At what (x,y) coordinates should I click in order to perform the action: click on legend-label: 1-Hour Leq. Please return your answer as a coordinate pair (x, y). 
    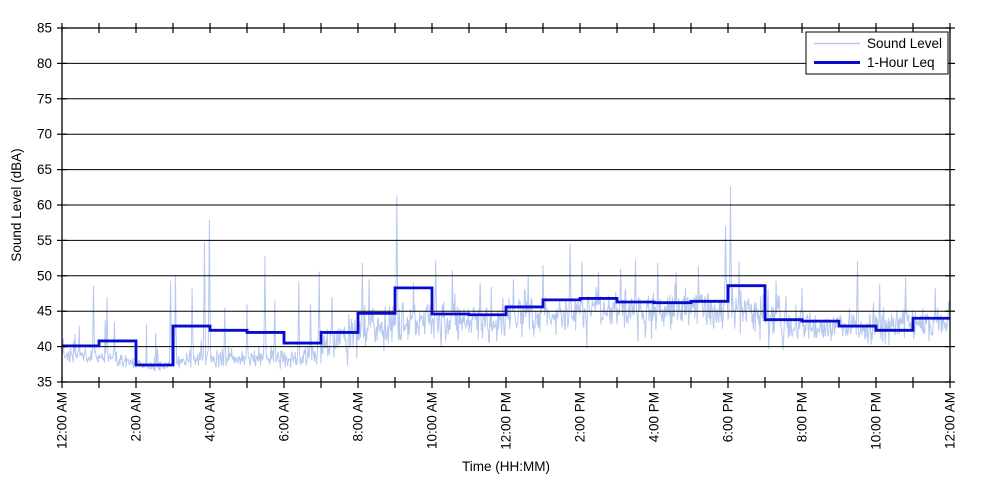
    Looking at the image, I should click on (901, 62).